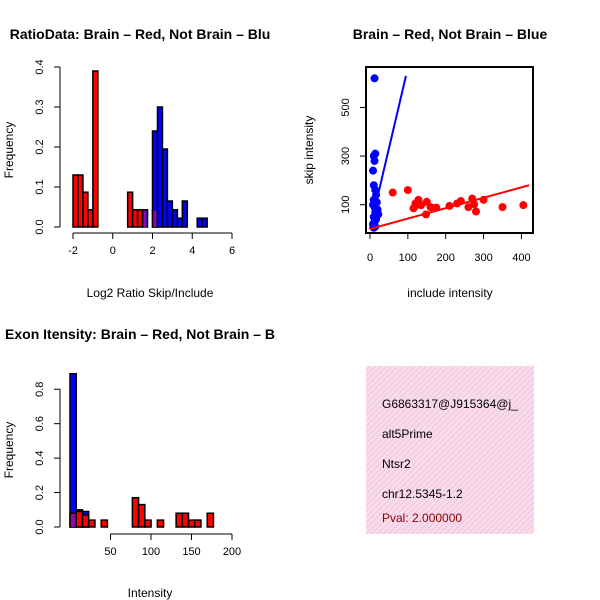 This screenshot has width=600, height=600. I want to click on ratio-y-tick-label: 0.1, so click(40, 186).